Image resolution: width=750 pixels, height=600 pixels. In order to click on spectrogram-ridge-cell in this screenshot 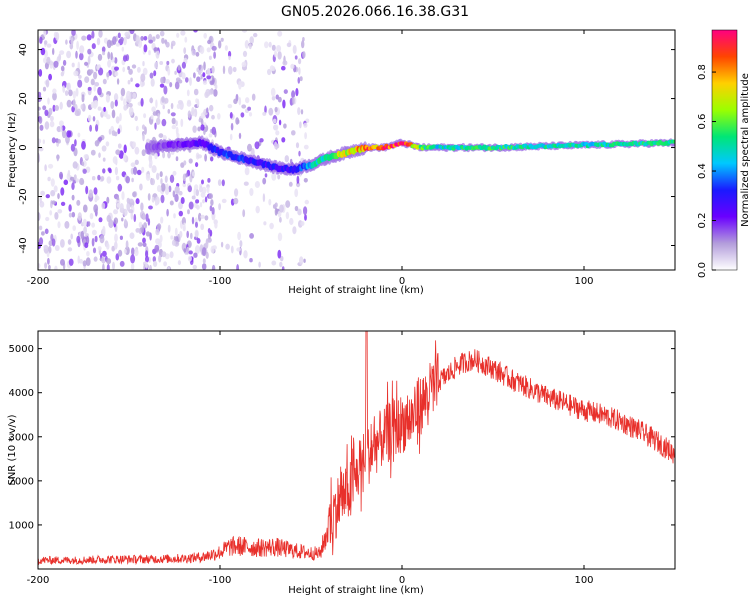, I will do `click(673, 141)`.